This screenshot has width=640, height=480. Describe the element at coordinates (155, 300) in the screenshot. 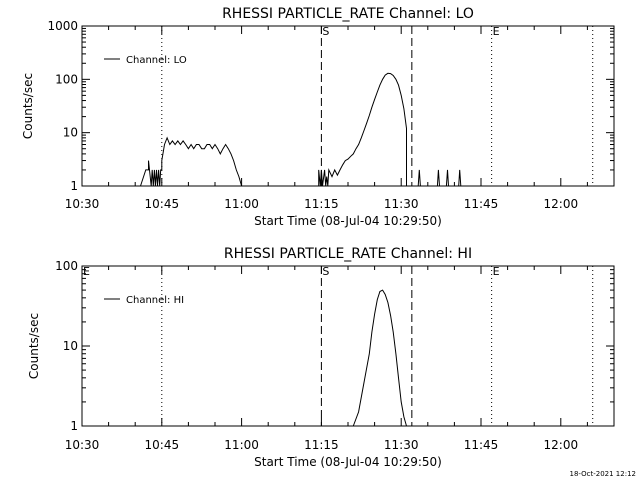

I see `legend-entry-label: Channel: HI` at that location.